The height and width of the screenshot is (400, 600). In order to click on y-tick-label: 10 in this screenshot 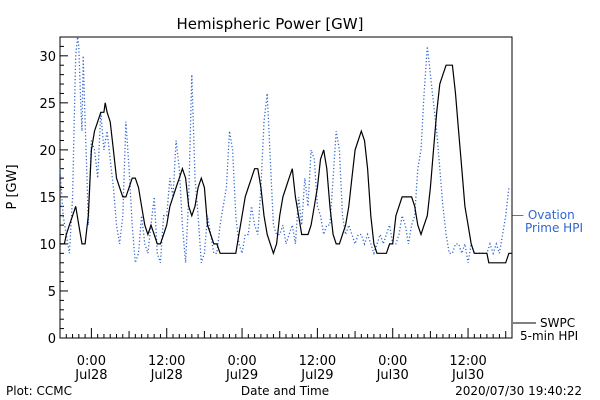, I will do `click(47, 245)`.